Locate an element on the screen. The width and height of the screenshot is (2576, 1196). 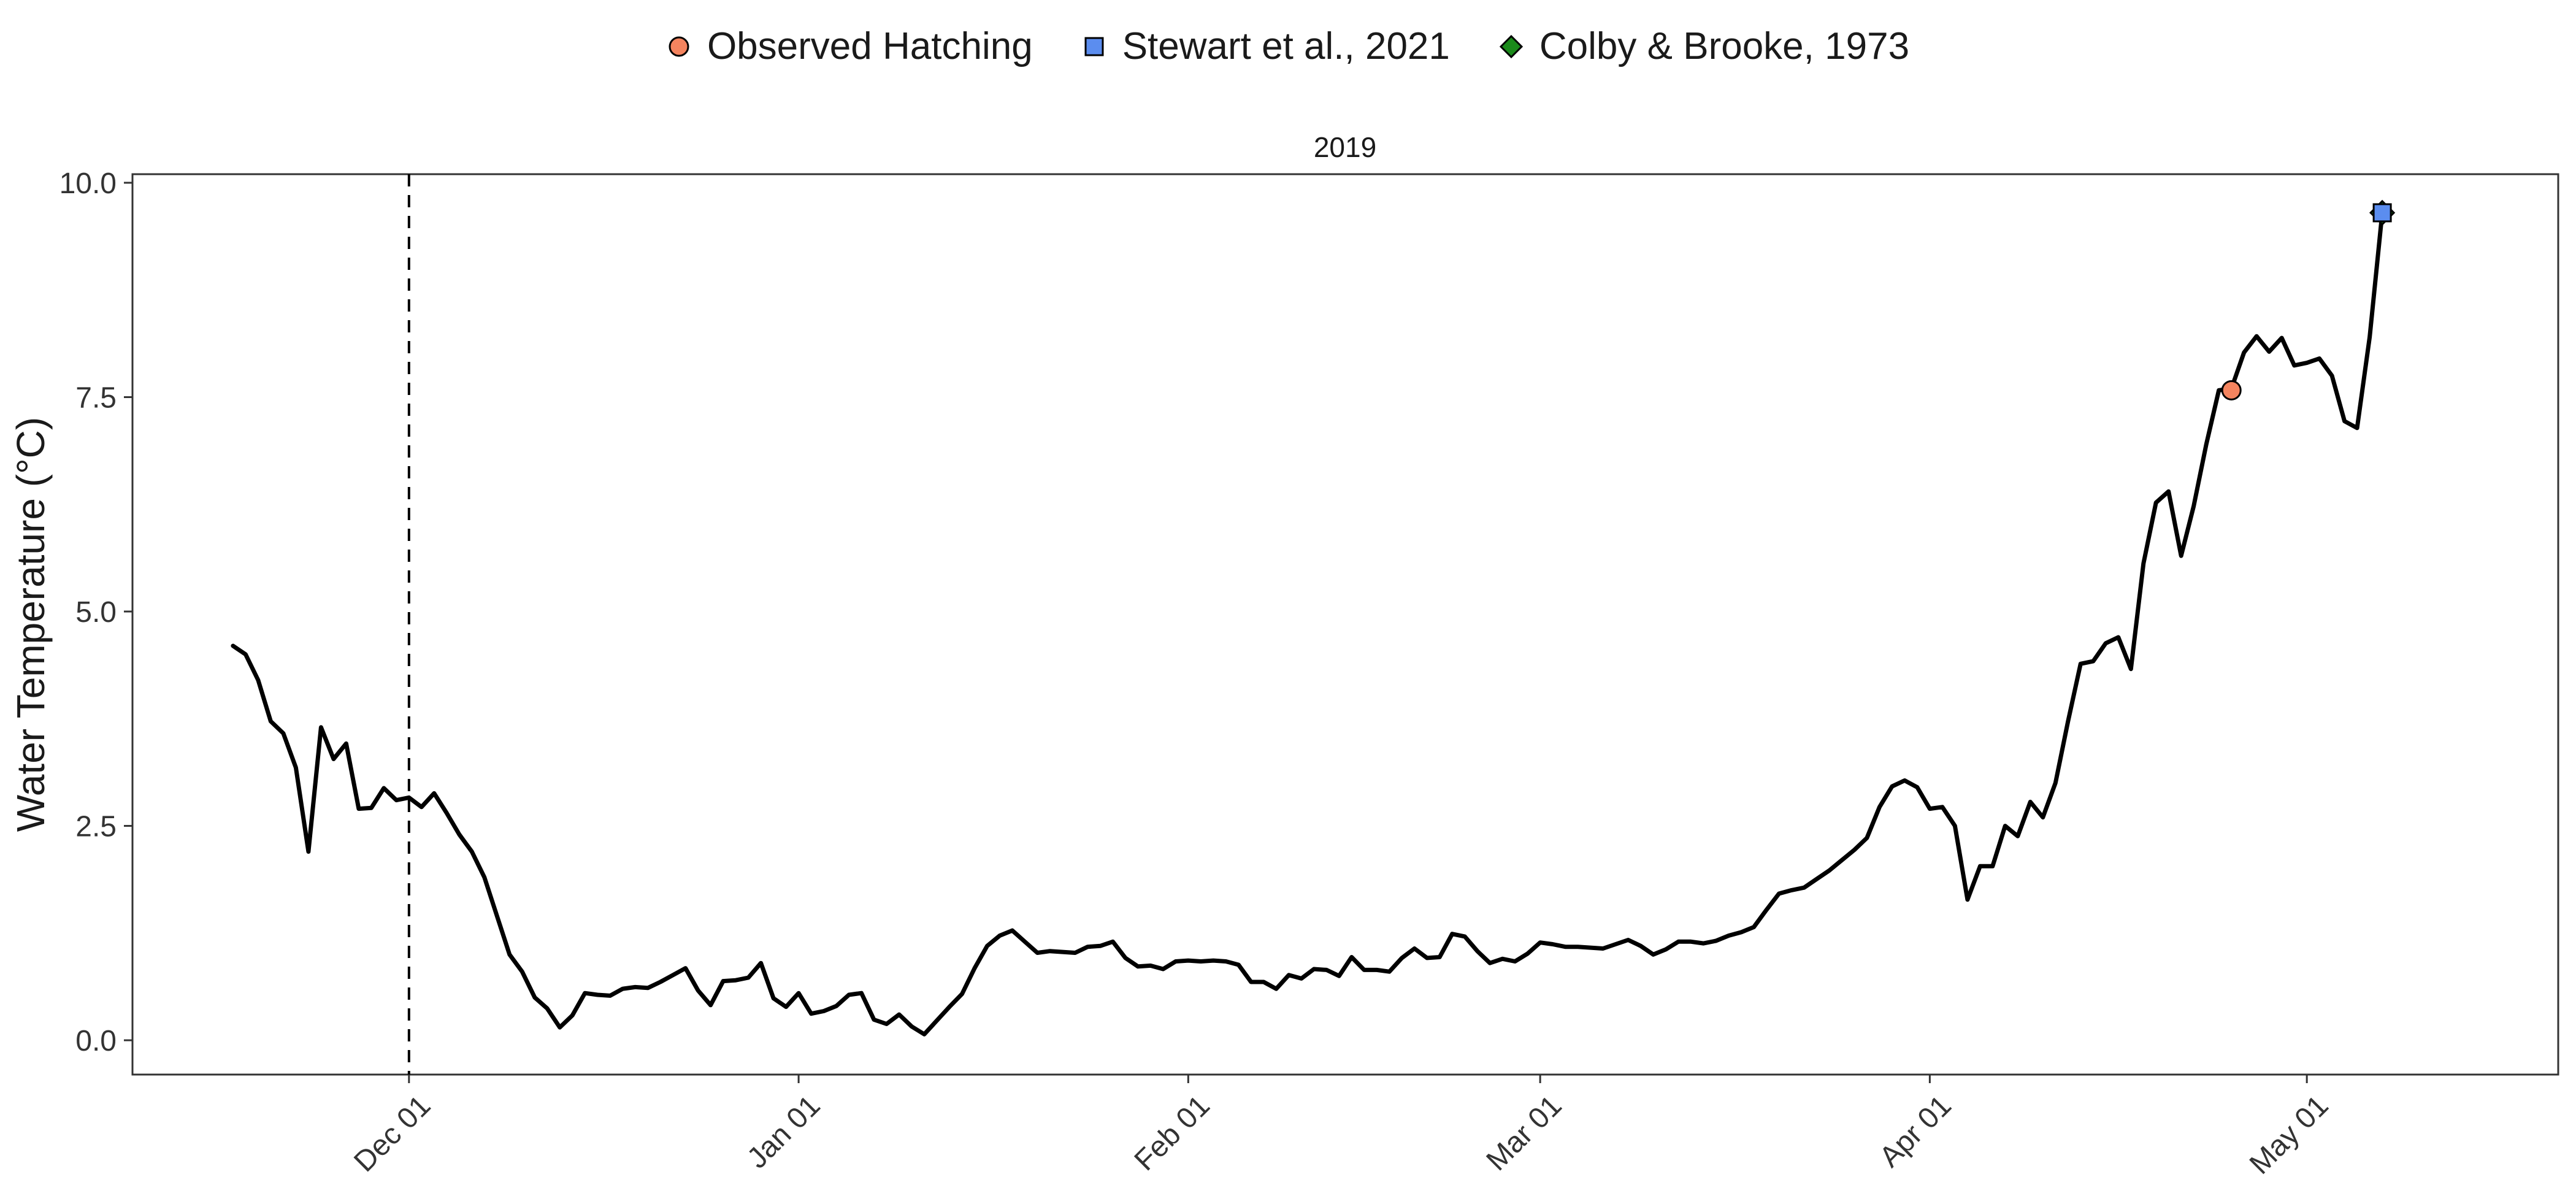
legend-swatch-observed-hatching is located at coordinates (679, 46).